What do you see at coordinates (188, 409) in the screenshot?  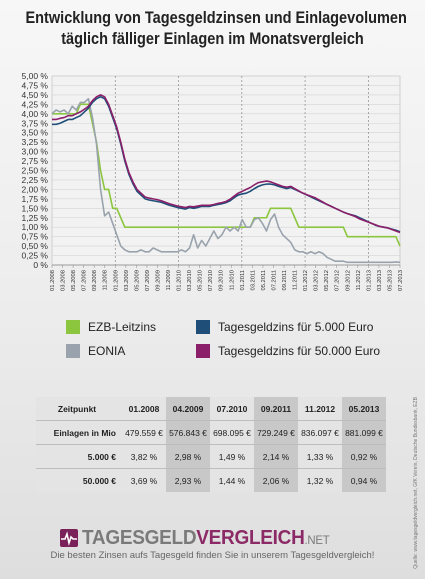 I see `table-column-header: 04.2009` at bounding box center [188, 409].